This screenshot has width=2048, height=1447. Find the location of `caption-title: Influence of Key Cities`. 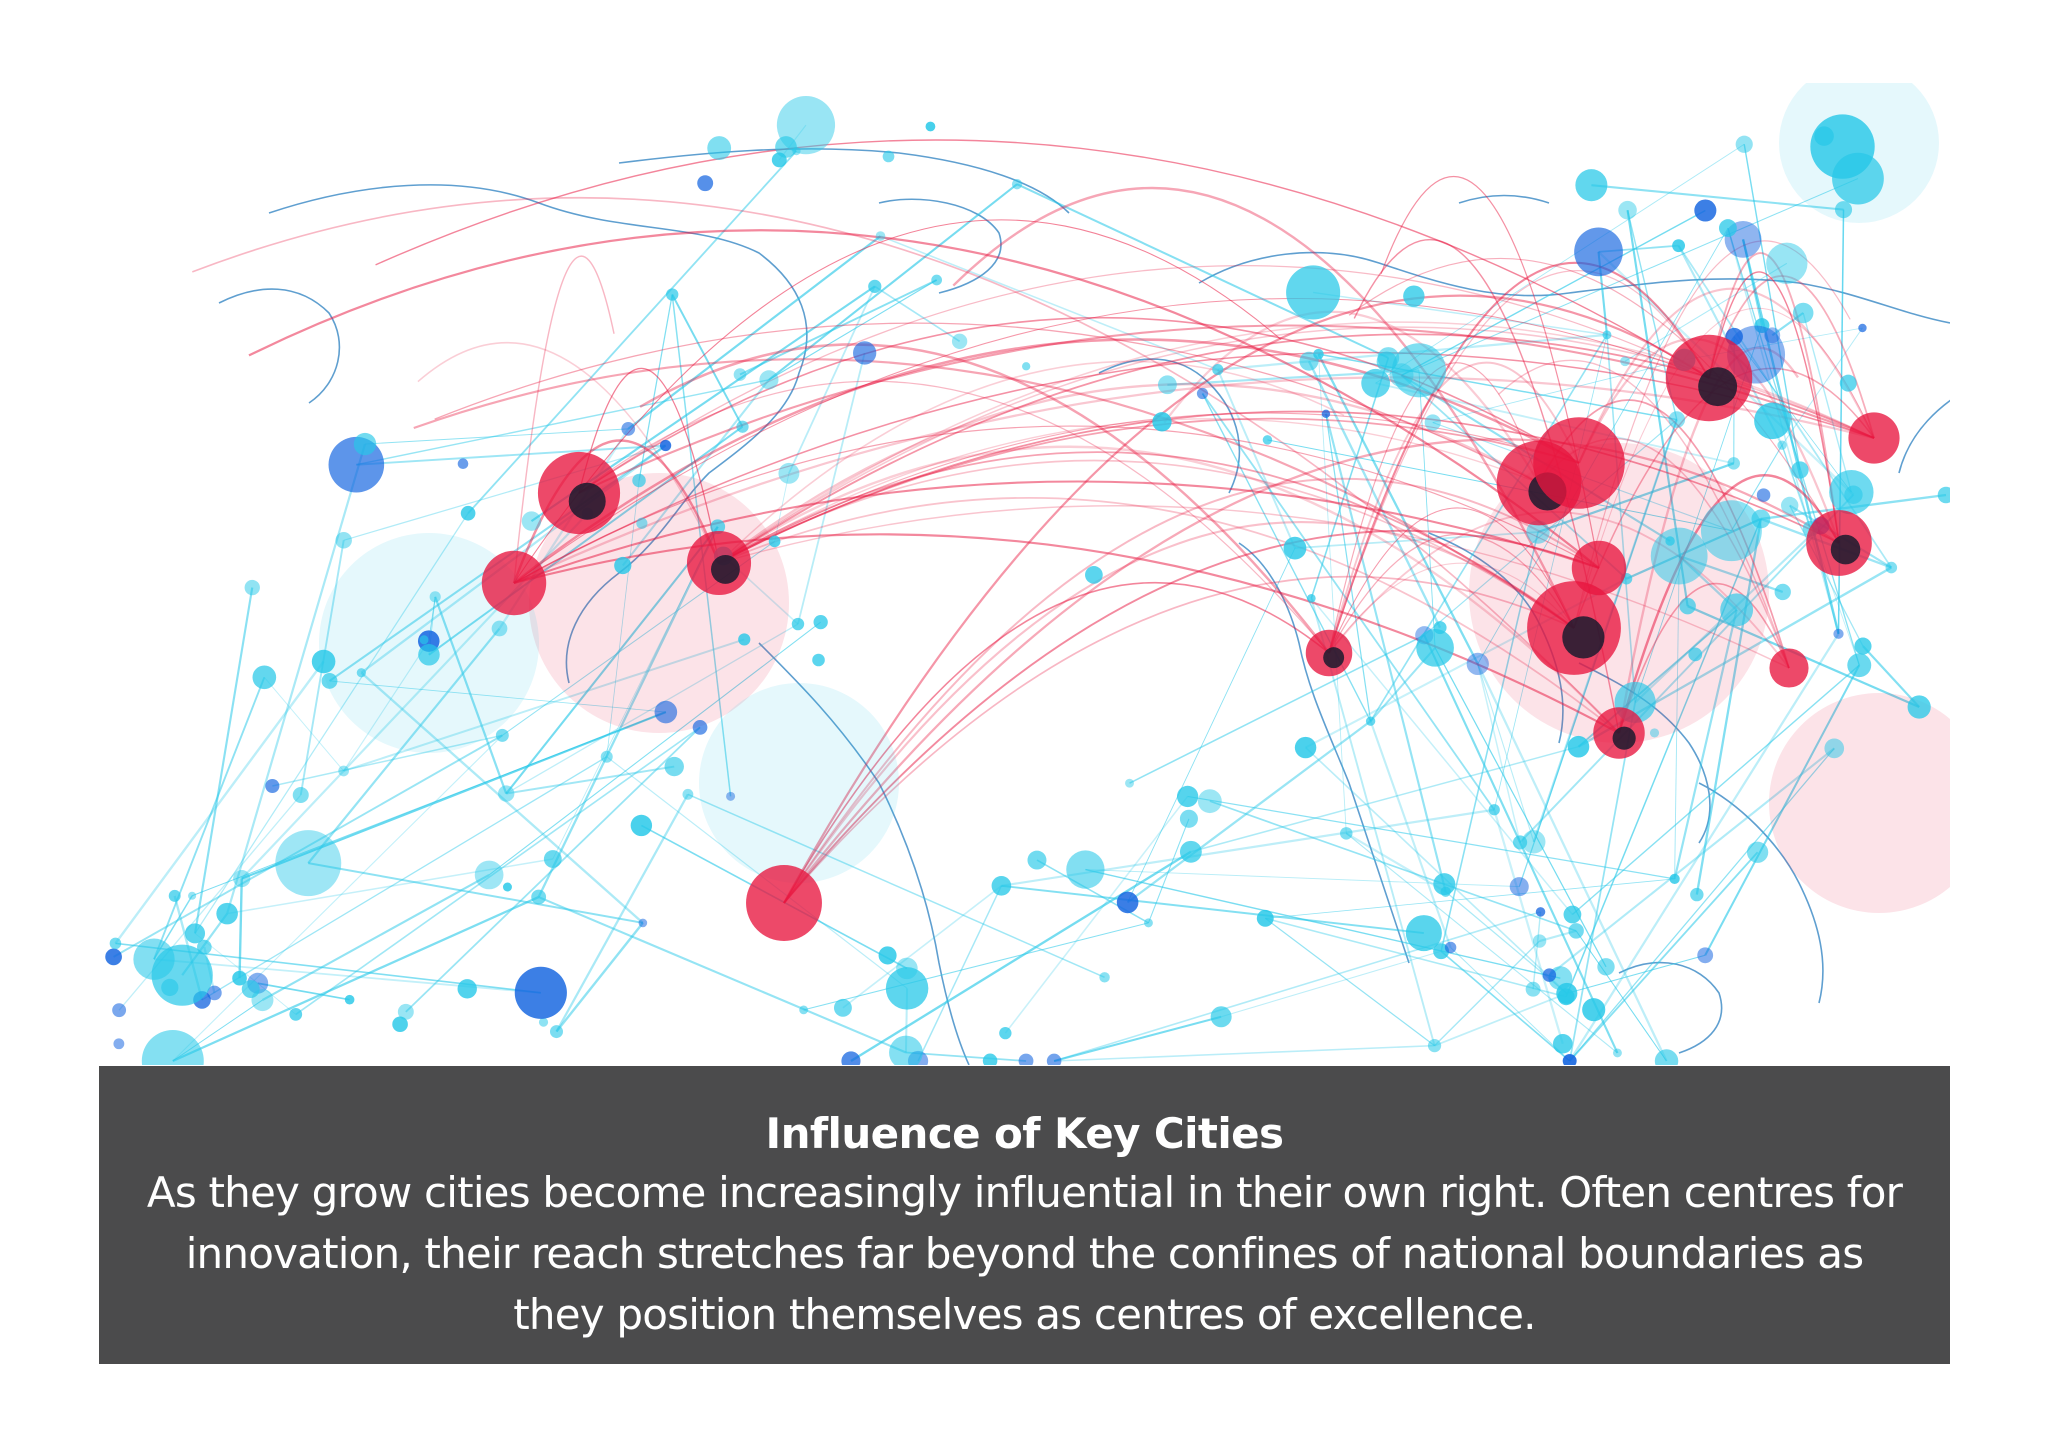

caption-title: Influence of Key Cities is located at coordinates (1025, 1133).